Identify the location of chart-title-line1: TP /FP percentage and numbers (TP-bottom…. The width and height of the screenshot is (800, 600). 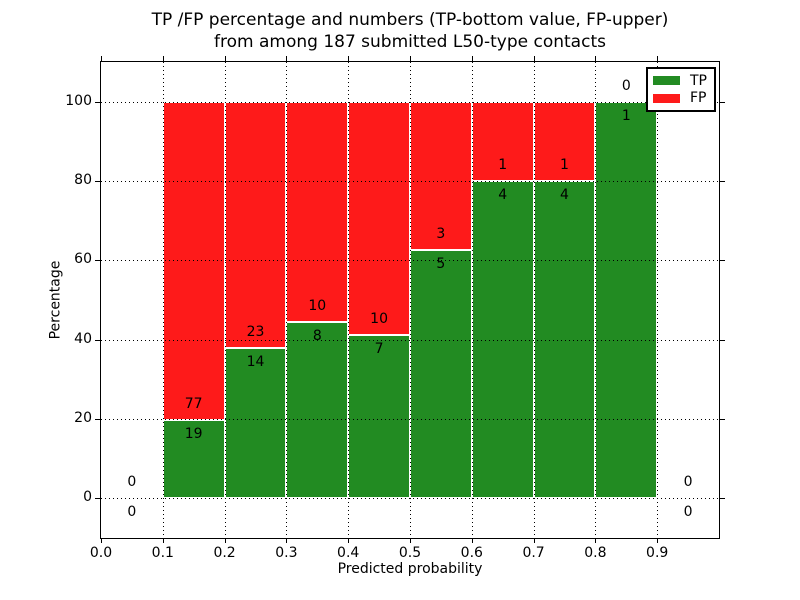
(410, 20).